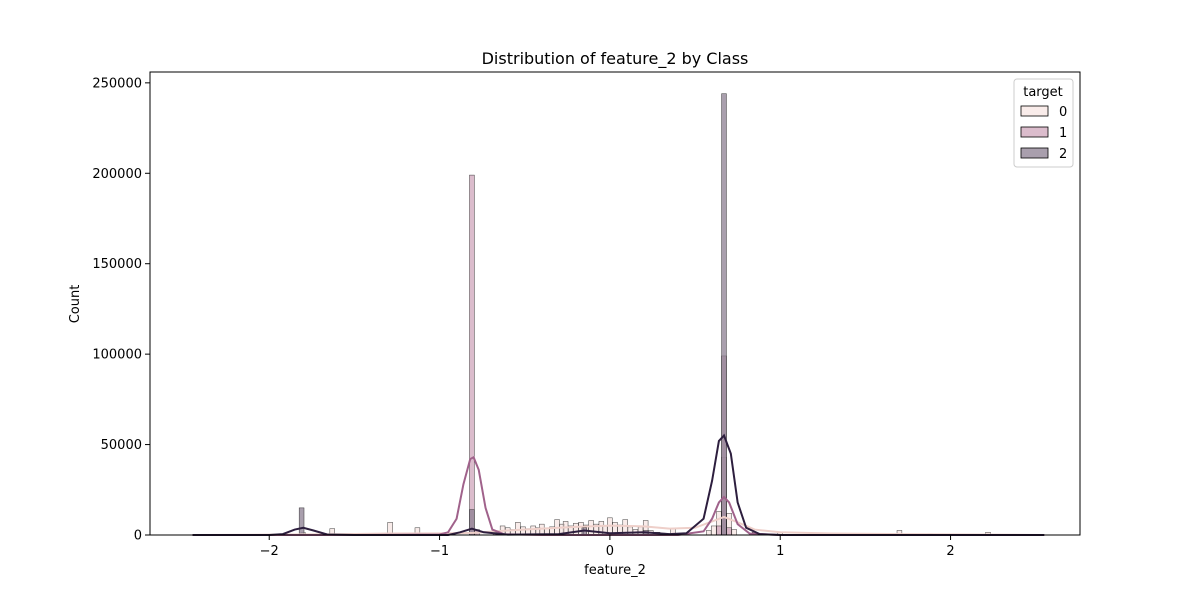 This screenshot has height=600, width=1200. Describe the element at coordinates (1043, 92) in the screenshot. I see `legend-title: target` at that location.